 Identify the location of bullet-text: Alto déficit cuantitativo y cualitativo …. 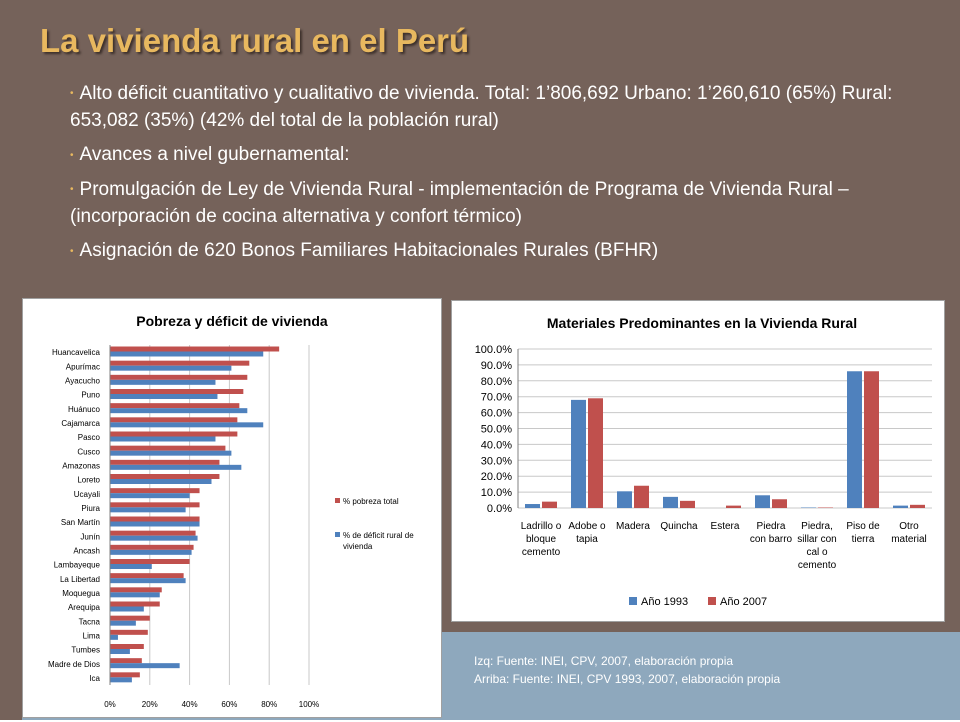
(481, 107).